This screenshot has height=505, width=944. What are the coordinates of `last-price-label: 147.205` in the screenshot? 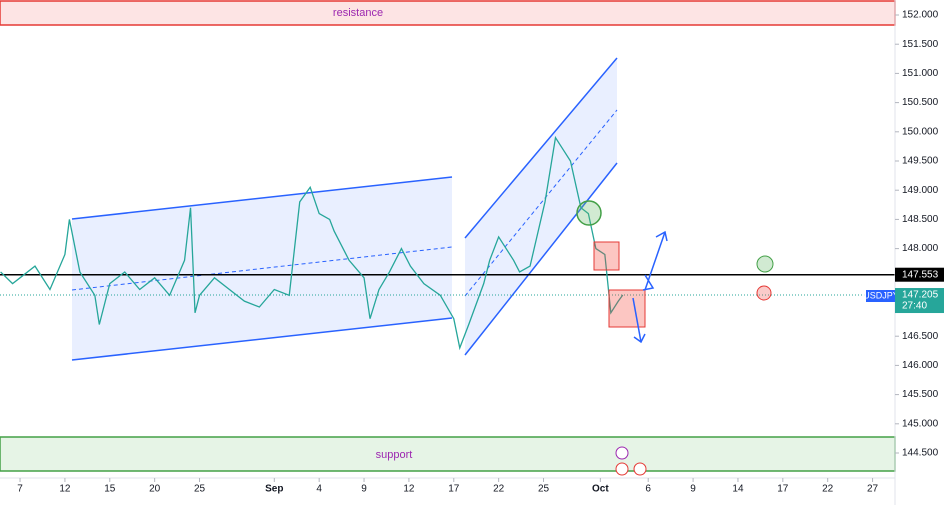 It's located at (920, 295).